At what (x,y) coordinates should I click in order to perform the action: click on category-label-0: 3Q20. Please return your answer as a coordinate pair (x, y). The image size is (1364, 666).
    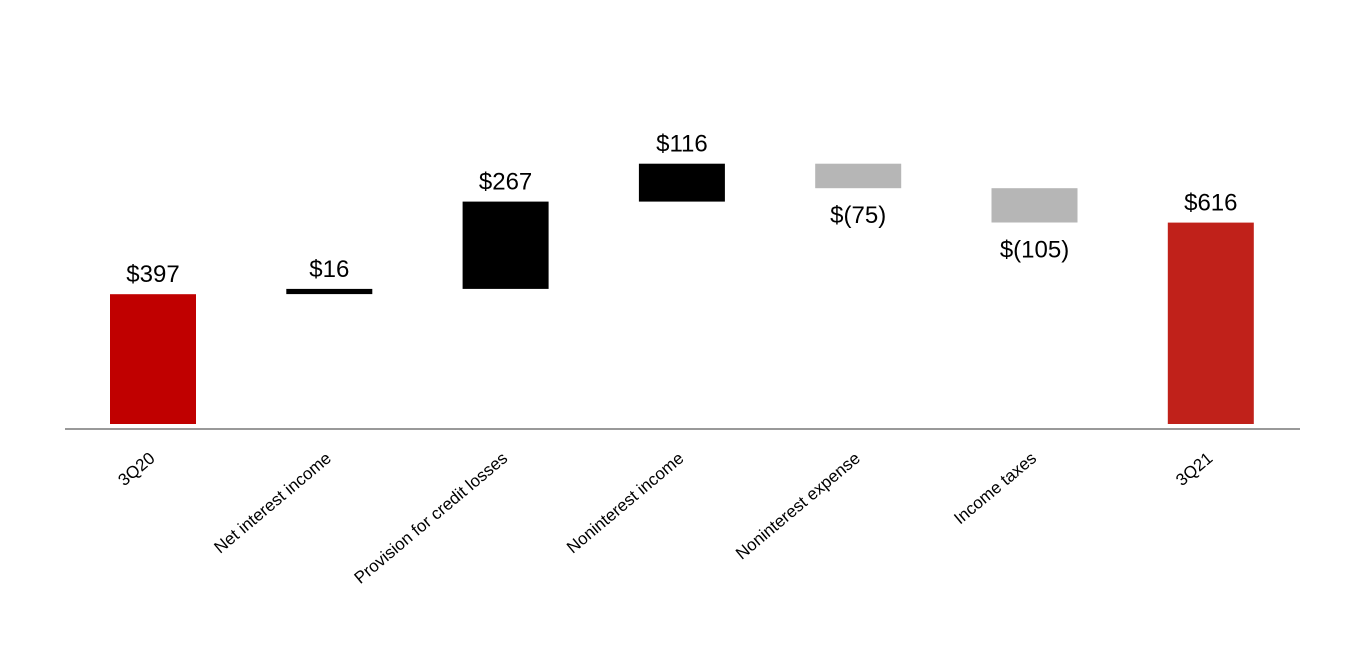
    Looking at the image, I should click on (136, 469).